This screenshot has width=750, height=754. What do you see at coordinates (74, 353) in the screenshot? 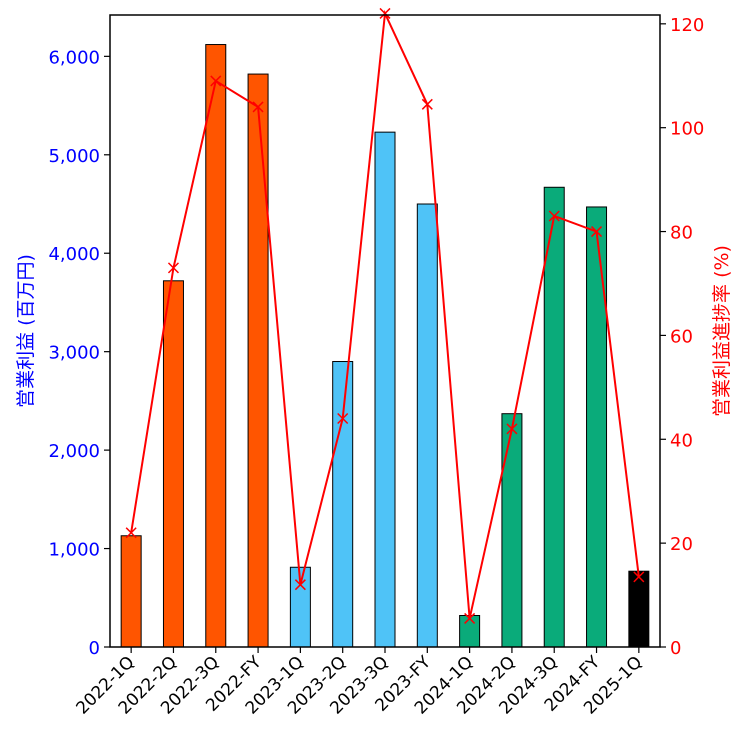
I see `left-tick-label: 3,000` at bounding box center [74, 353].